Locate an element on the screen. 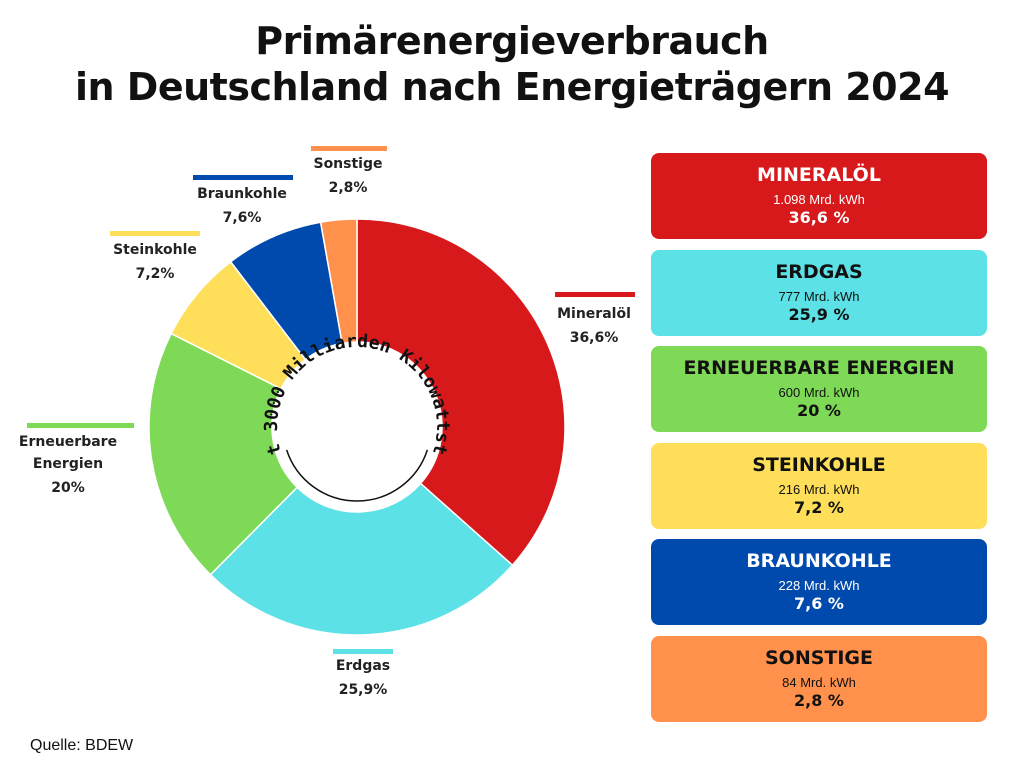  slice-label-braunkohle: Braunkohle is located at coordinates (242, 194).